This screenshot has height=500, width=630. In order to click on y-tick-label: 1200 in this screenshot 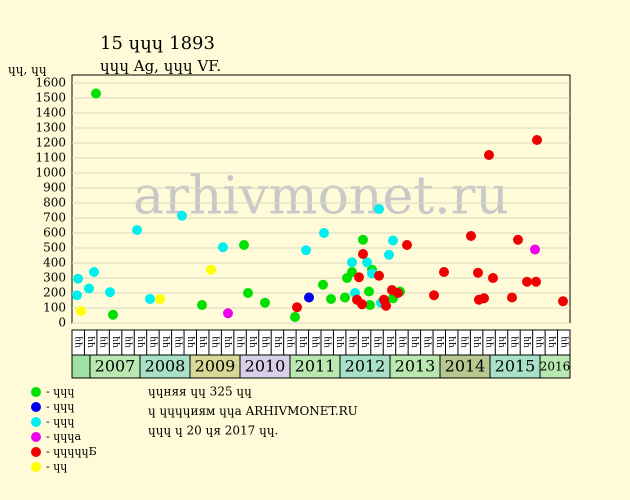, I will do `click(50, 143)`.